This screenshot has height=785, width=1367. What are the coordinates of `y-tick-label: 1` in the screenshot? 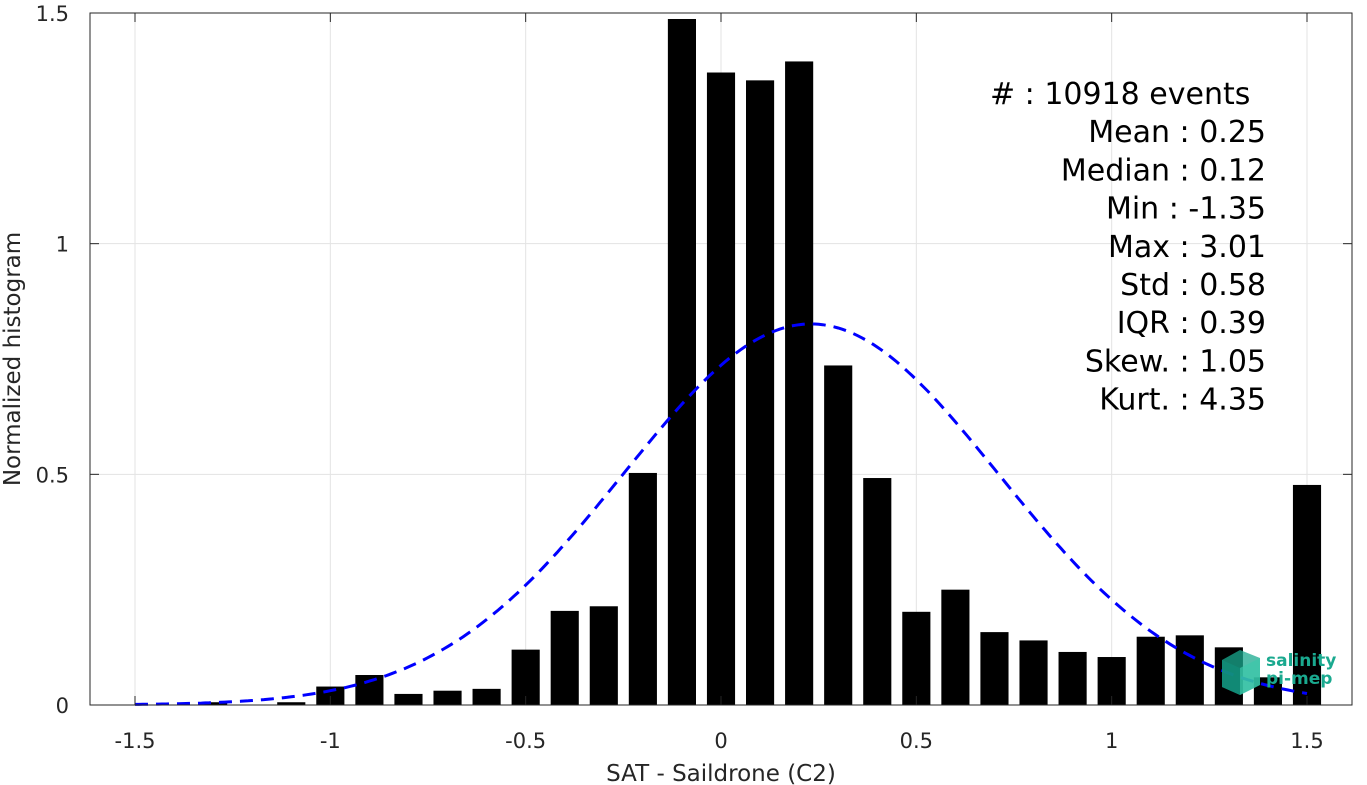 It's located at (62, 245).